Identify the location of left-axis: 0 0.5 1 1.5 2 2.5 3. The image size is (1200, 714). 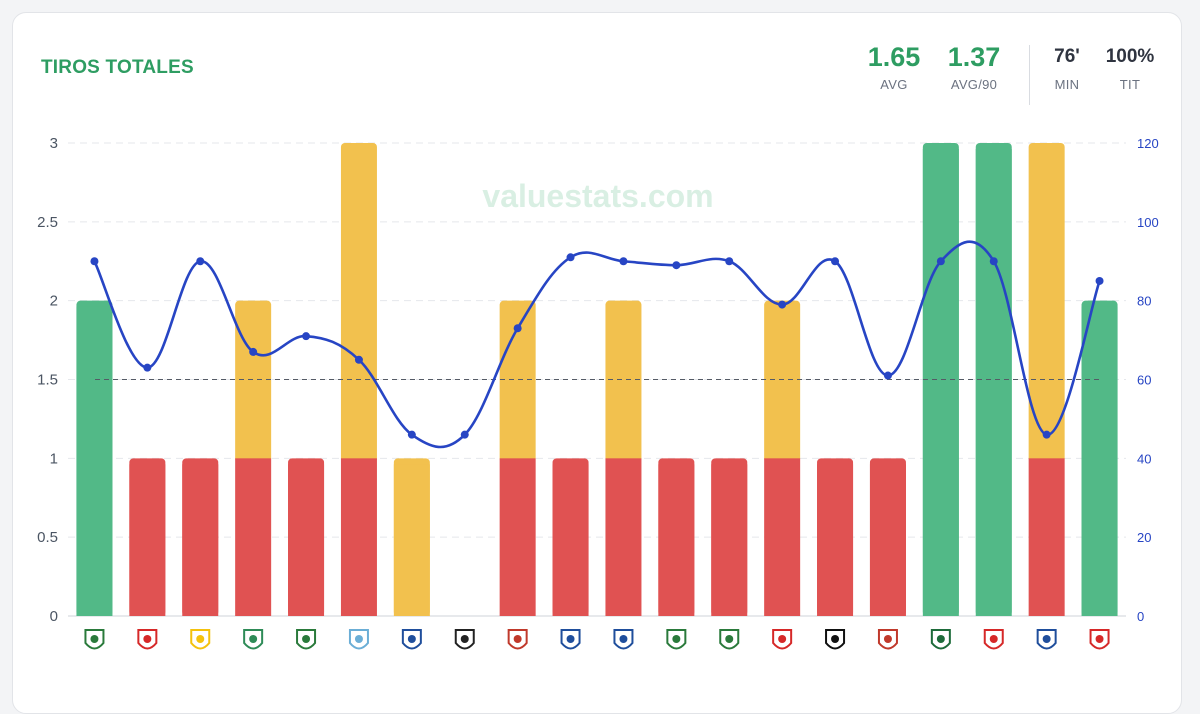
(47, 380).